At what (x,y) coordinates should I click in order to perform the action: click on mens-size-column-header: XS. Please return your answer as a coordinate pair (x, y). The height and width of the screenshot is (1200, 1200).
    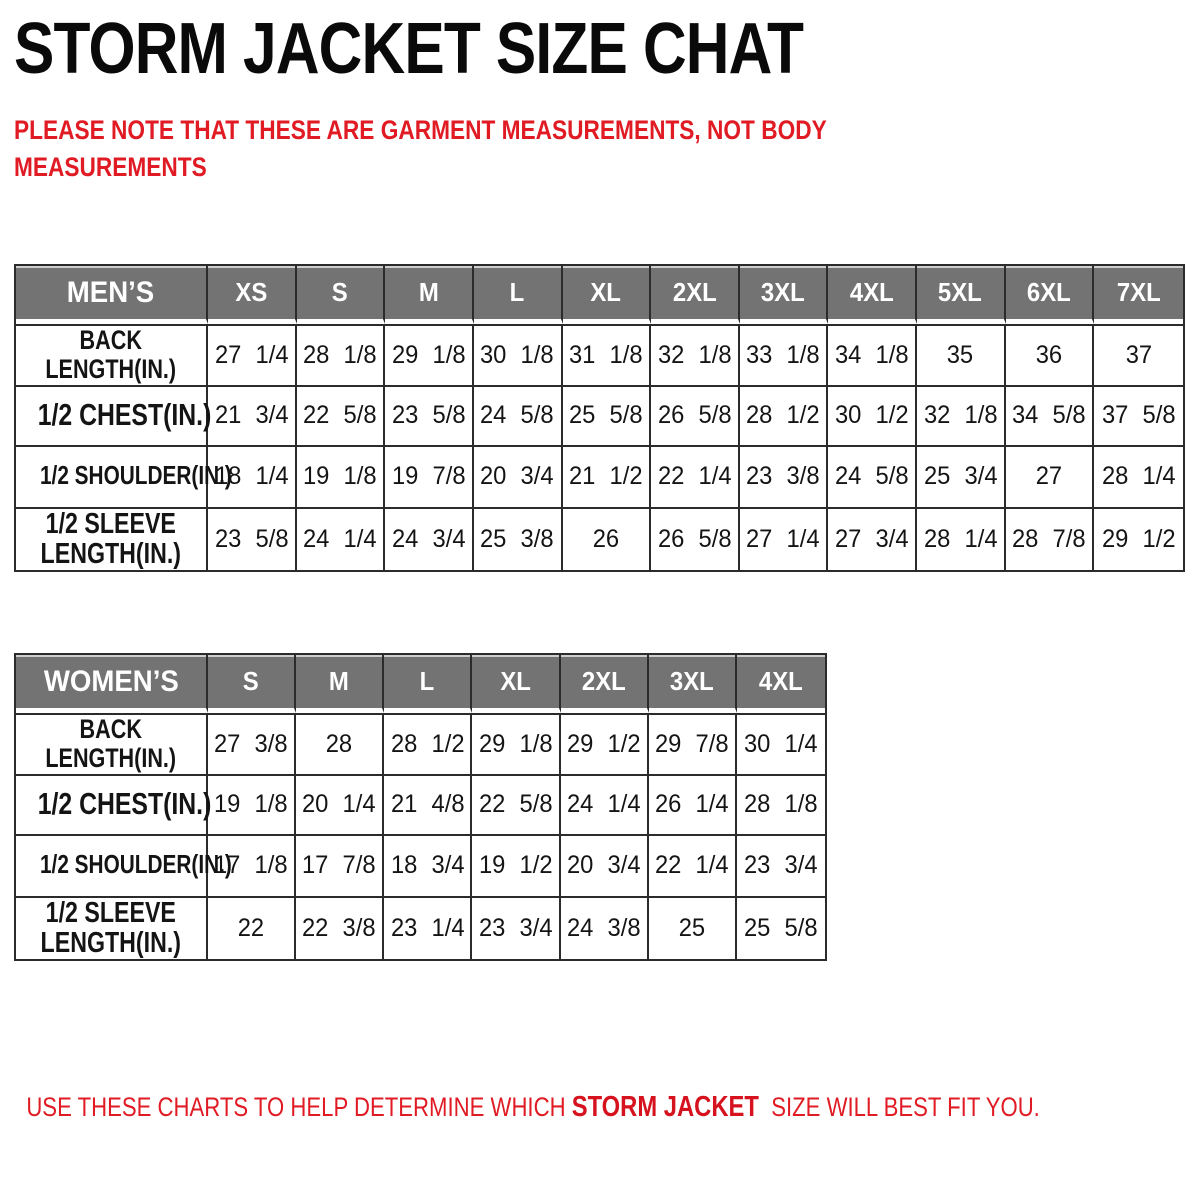
    Looking at the image, I should click on (252, 295).